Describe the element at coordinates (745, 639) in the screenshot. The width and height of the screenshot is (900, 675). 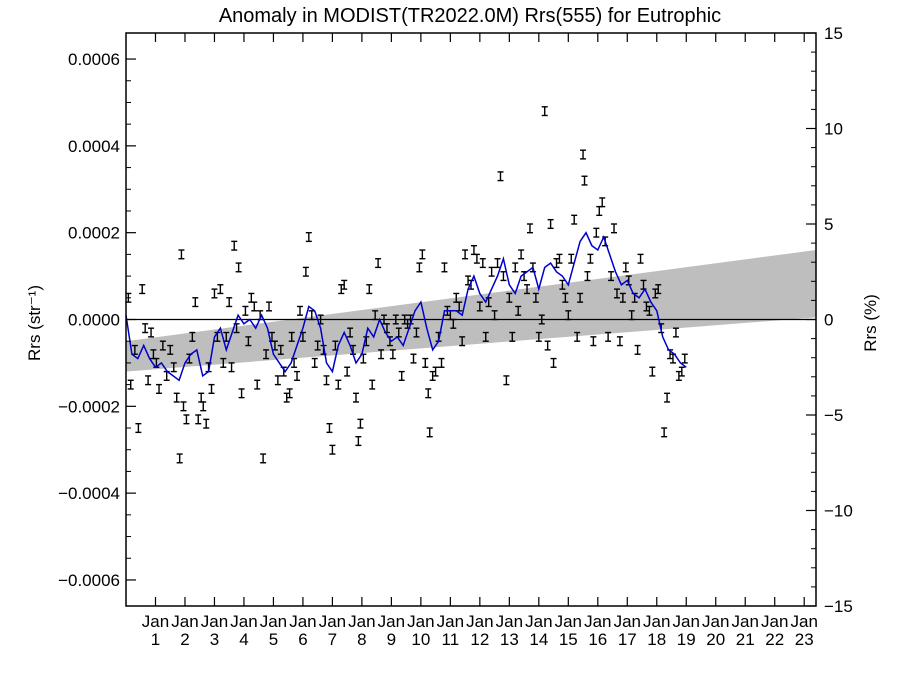
I see `x-tick-year-label: 21` at that location.